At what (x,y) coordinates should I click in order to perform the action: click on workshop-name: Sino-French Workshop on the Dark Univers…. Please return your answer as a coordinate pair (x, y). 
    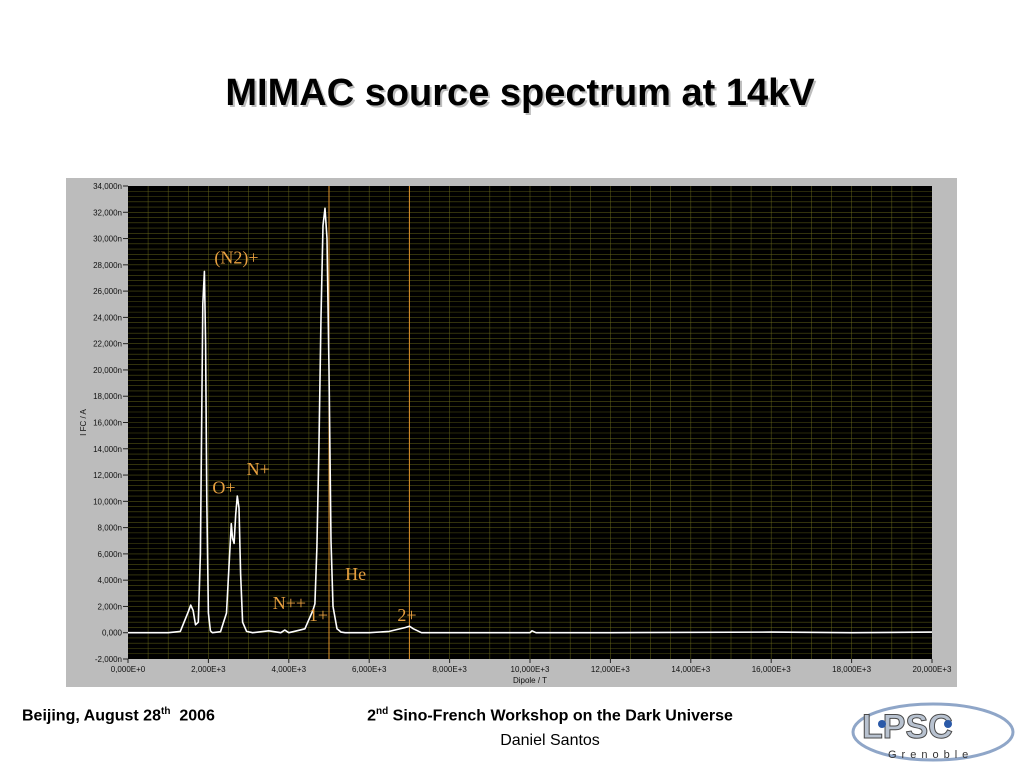
    Looking at the image, I should click on (560, 716).